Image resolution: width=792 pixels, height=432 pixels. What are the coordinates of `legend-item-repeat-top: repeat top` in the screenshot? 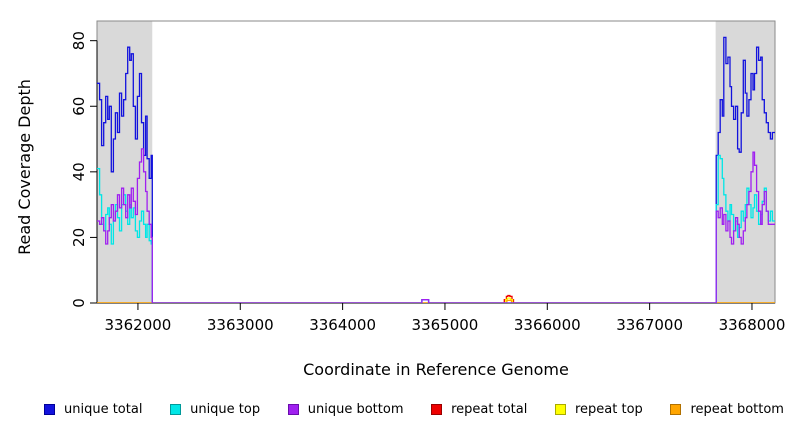 It's located at (599, 409).